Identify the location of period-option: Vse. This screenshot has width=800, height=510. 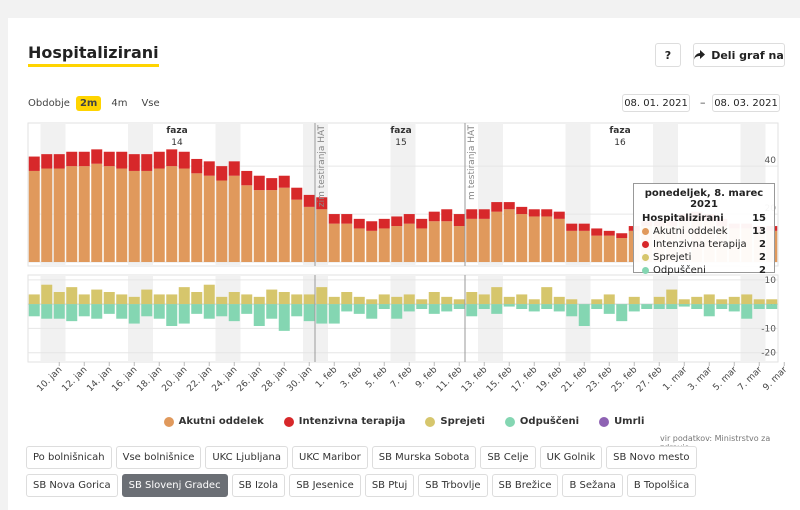
(150, 103).